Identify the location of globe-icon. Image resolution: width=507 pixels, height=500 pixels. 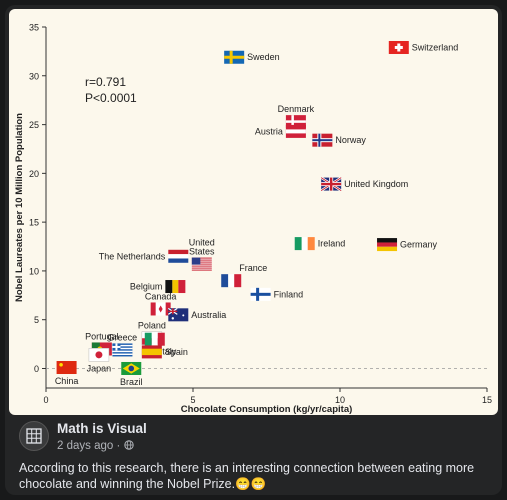
(128, 445).